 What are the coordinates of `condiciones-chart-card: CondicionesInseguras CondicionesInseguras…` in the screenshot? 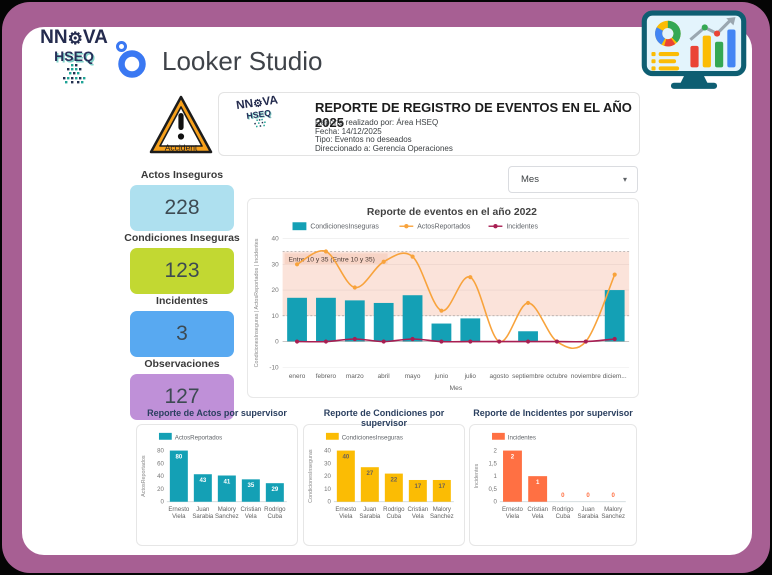 It's located at (384, 485).